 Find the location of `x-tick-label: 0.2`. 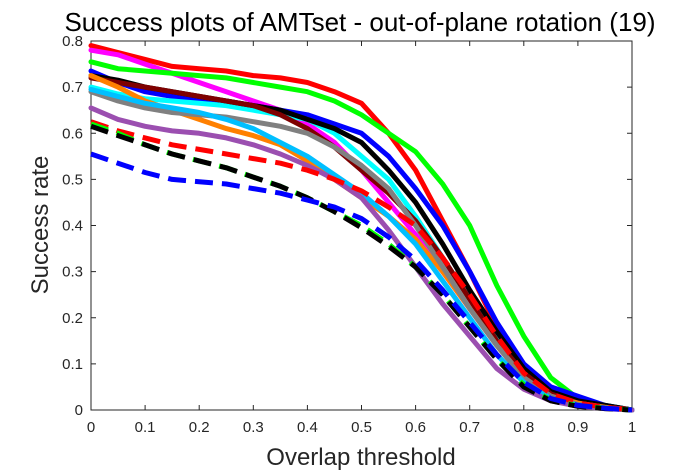

x-tick-label: 0.2 is located at coordinates (199, 427).